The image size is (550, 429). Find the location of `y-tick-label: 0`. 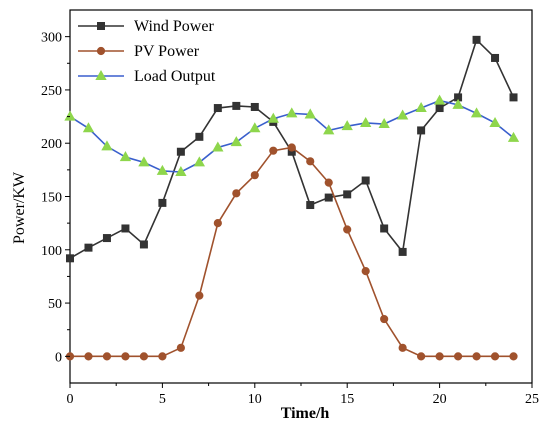

y-tick-label: 0 is located at coordinates (58, 357).